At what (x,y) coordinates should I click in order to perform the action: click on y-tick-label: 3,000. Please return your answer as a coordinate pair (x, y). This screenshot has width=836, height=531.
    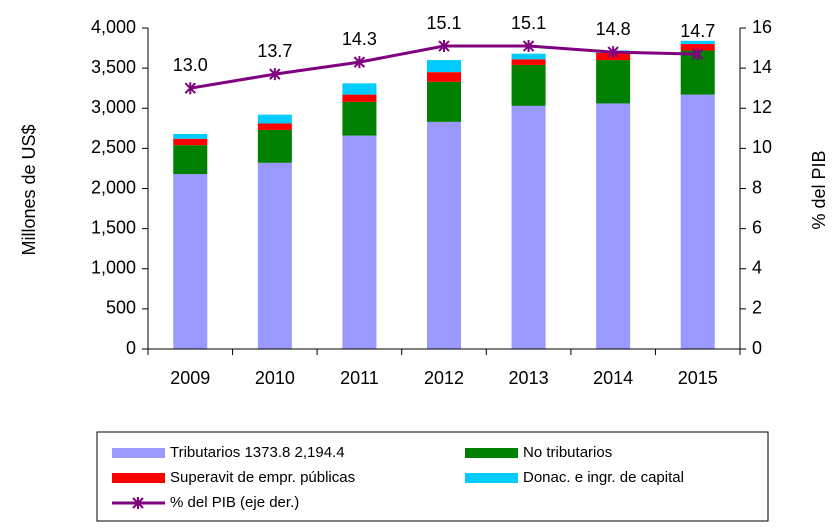
    Looking at the image, I should click on (113, 107).